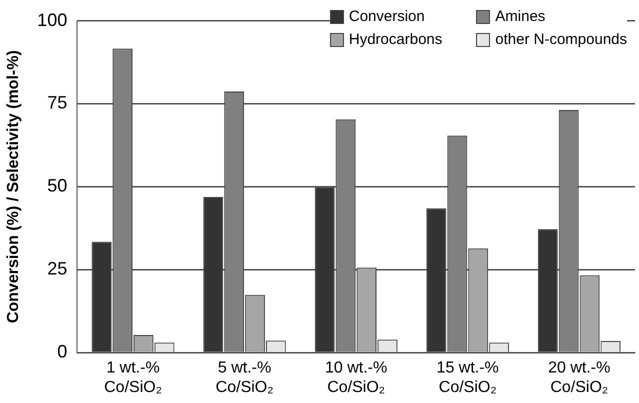 This screenshot has height=403, width=639. I want to click on x-tick-label: 20 wt.-% Co/SiO₂, so click(579, 378).